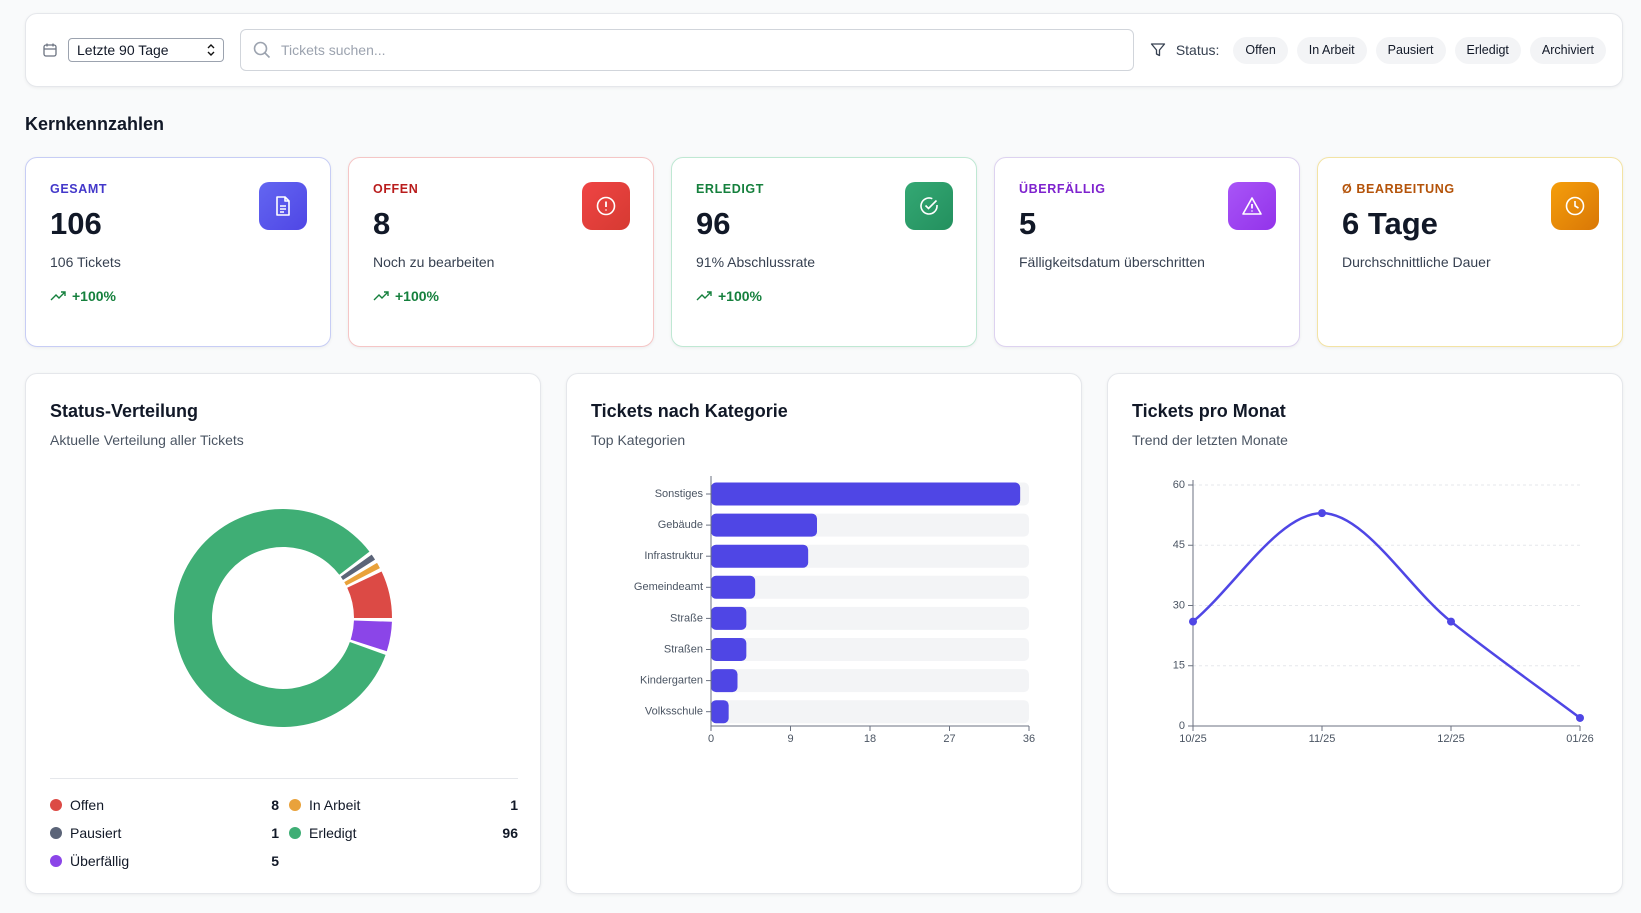 This screenshot has height=913, width=1641. What do you see at coordinates (686, 618) in the screenshot?
I see `y-tick-label: Straße` at bounding box center [686, 618].